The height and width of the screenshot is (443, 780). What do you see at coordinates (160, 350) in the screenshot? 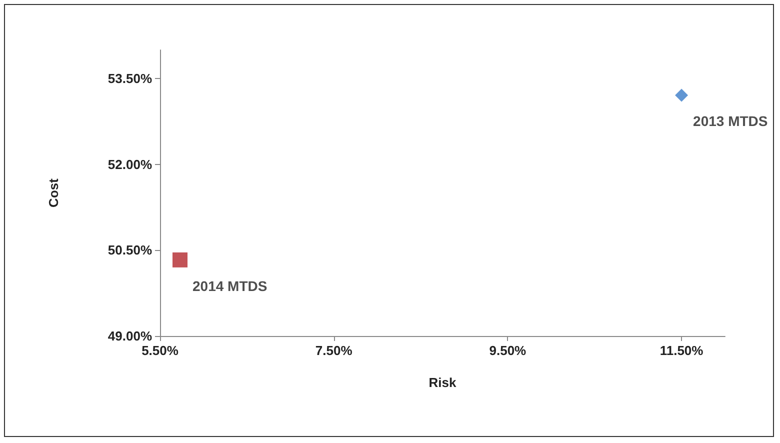
I see `x-tick-label: 5.50%` at bounding box center [160, 350].